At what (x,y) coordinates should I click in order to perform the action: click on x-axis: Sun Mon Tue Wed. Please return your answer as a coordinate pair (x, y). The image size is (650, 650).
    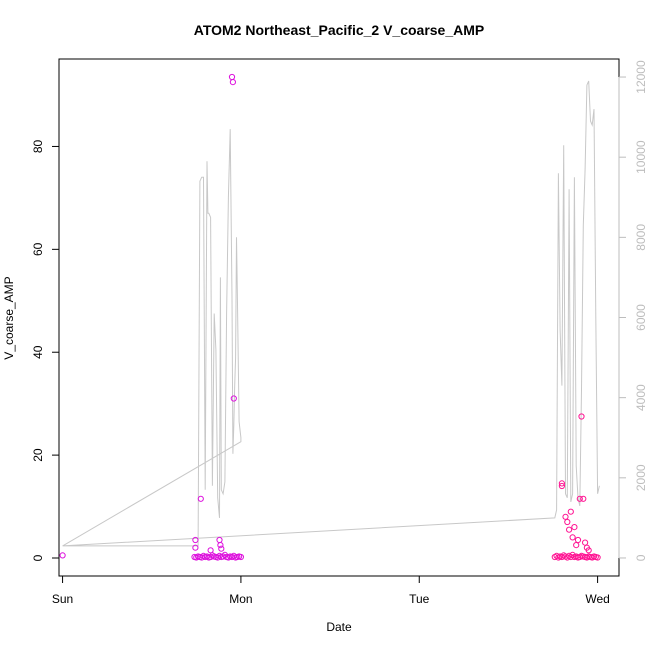
    Looking at the image, I should click on (331, 590).